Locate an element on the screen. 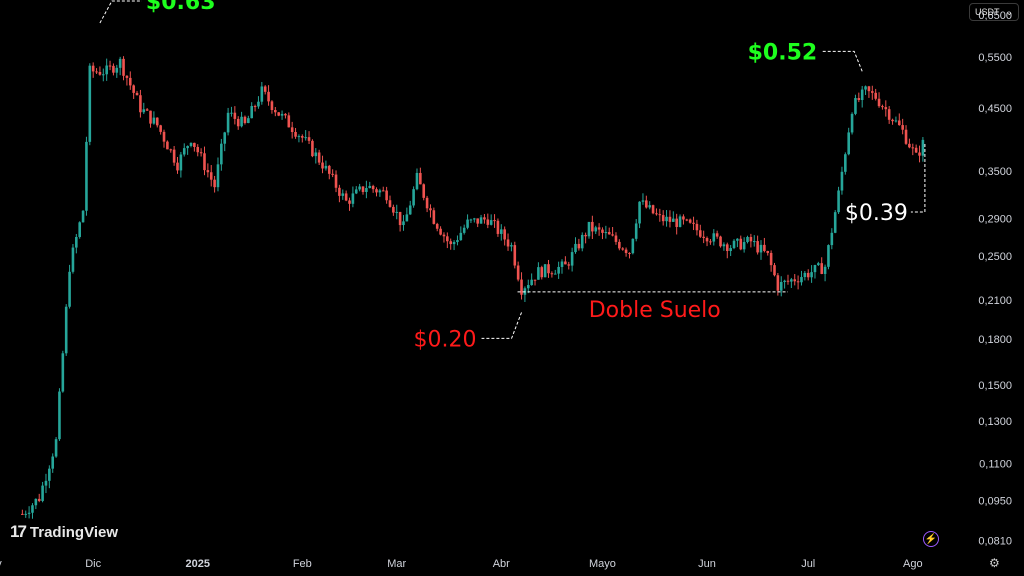 The image size is (1024, 576). double-bottom-label: Doble Suelo is located at coordinates (655, 310).